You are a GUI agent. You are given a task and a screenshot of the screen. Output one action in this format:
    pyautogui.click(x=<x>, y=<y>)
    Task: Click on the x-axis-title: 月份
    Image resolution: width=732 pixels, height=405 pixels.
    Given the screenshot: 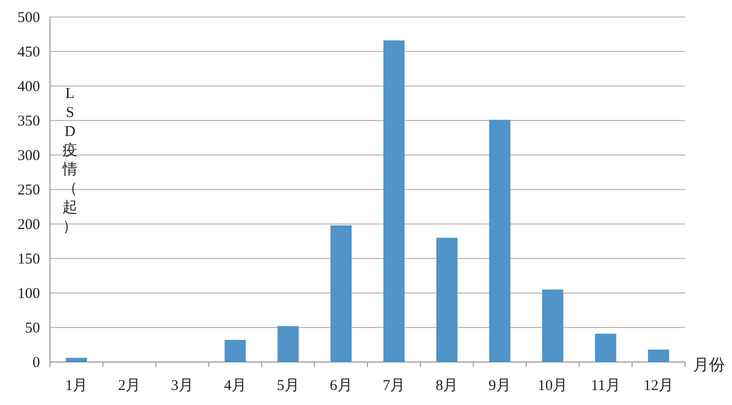 What is the action you would take?
    pyautogui.click(x=709, y=365)
    